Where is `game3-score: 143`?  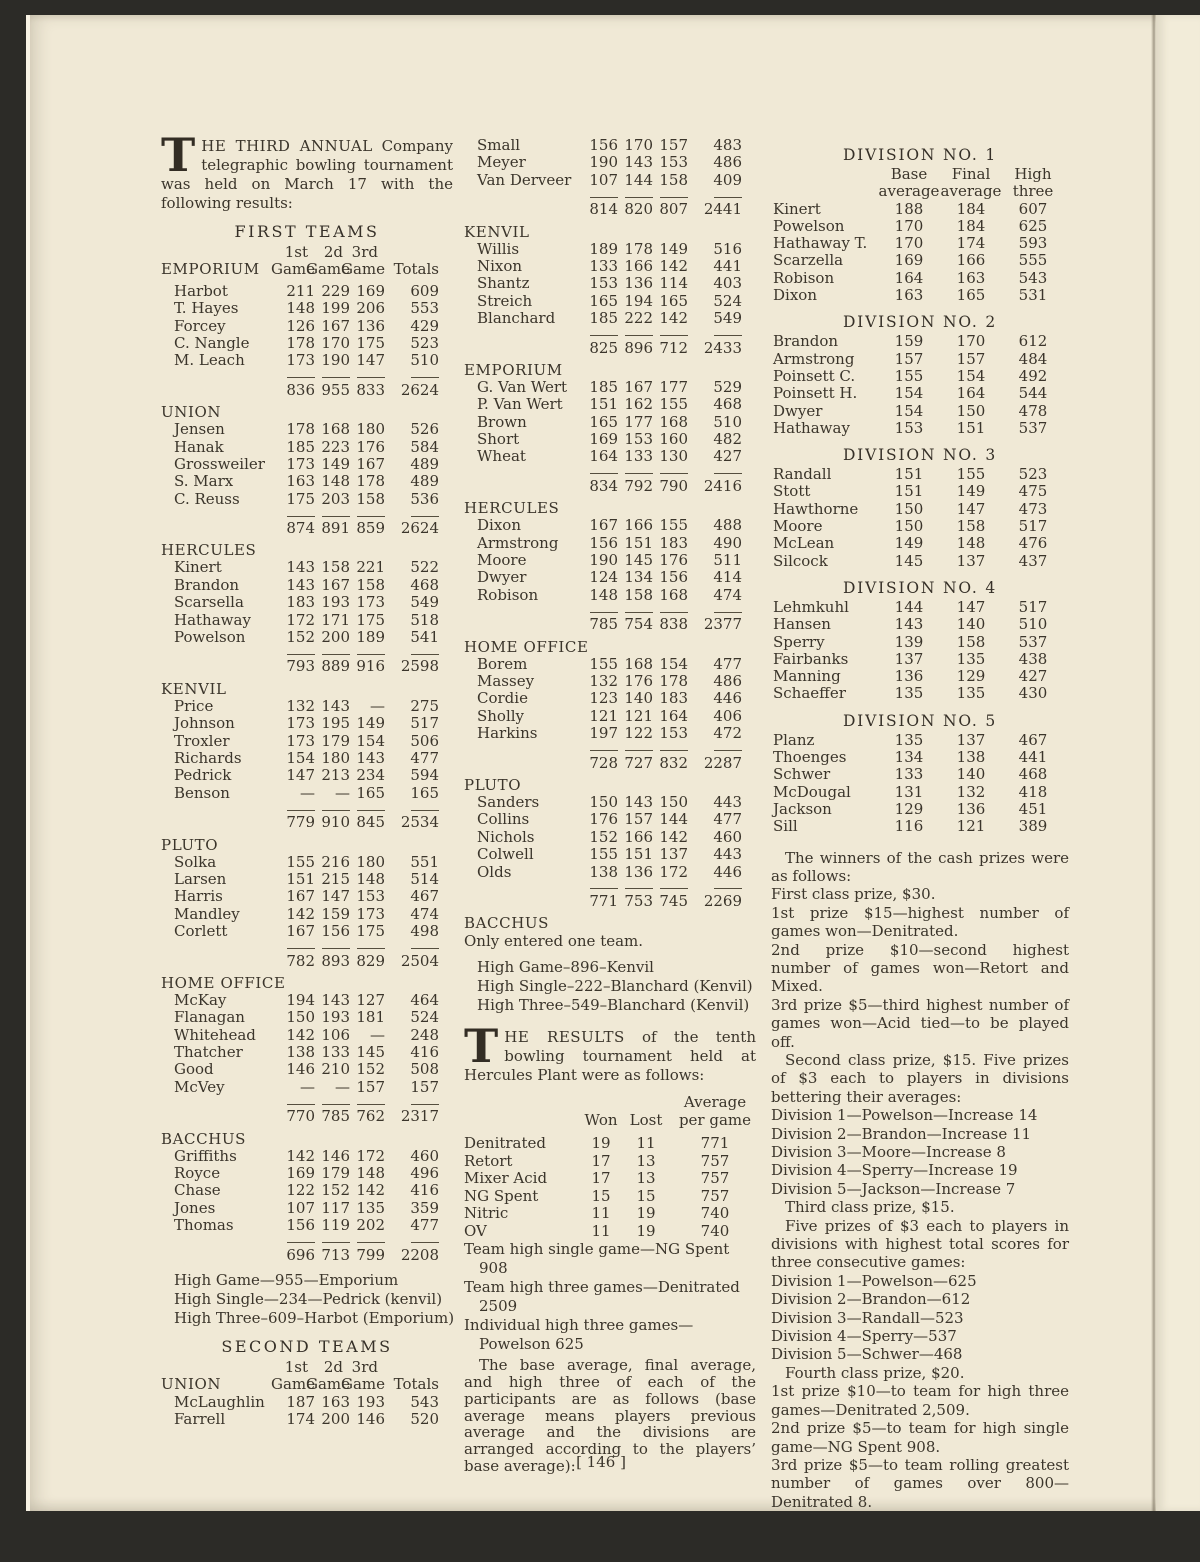 game3-score: 143 is located at coordinates (370, 757).